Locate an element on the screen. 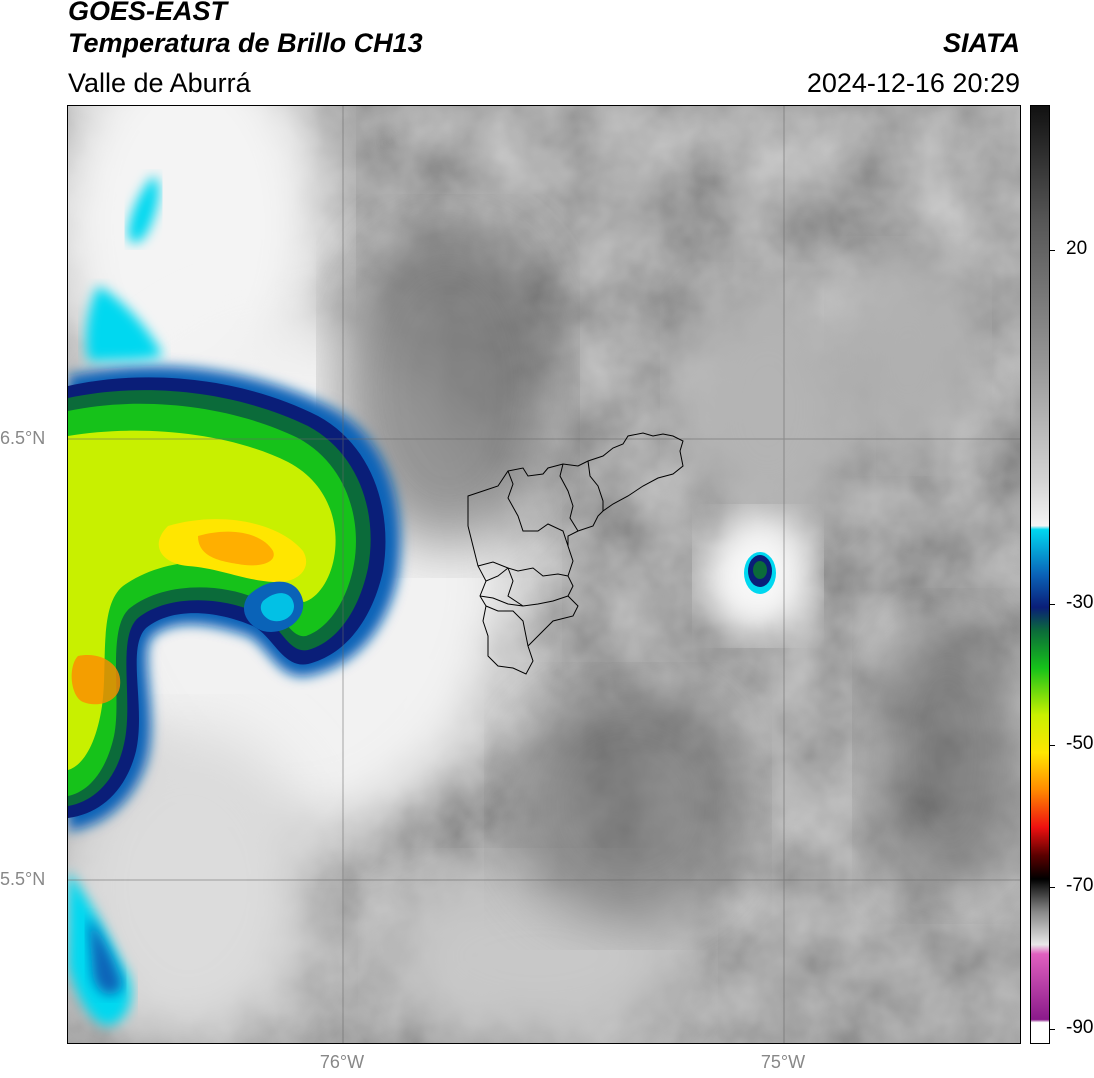 This screenshot has width=1094, height=1078. lat-label-south: 5.5°N is located at coordinates (23, 879).